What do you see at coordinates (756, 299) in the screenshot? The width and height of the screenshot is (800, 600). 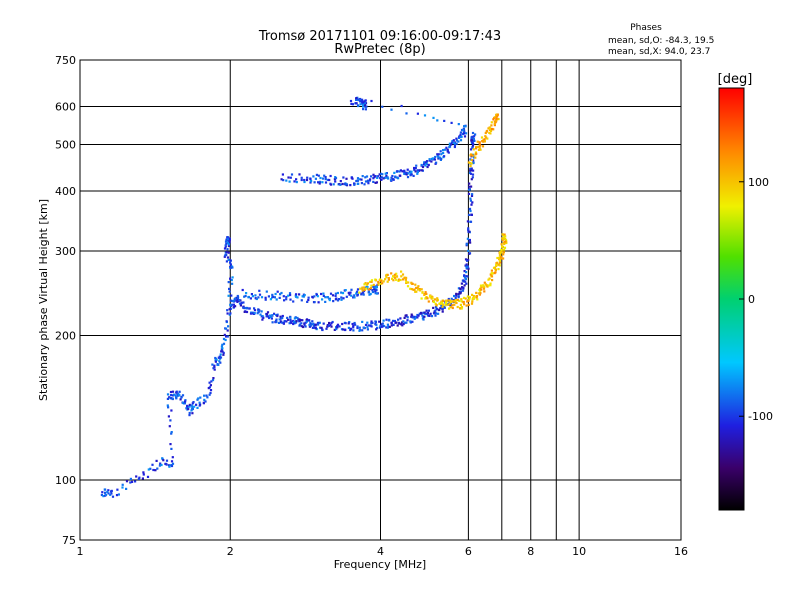 I see `colorbar-ticks: 100 0 -100` at bounding box center [756, 299].